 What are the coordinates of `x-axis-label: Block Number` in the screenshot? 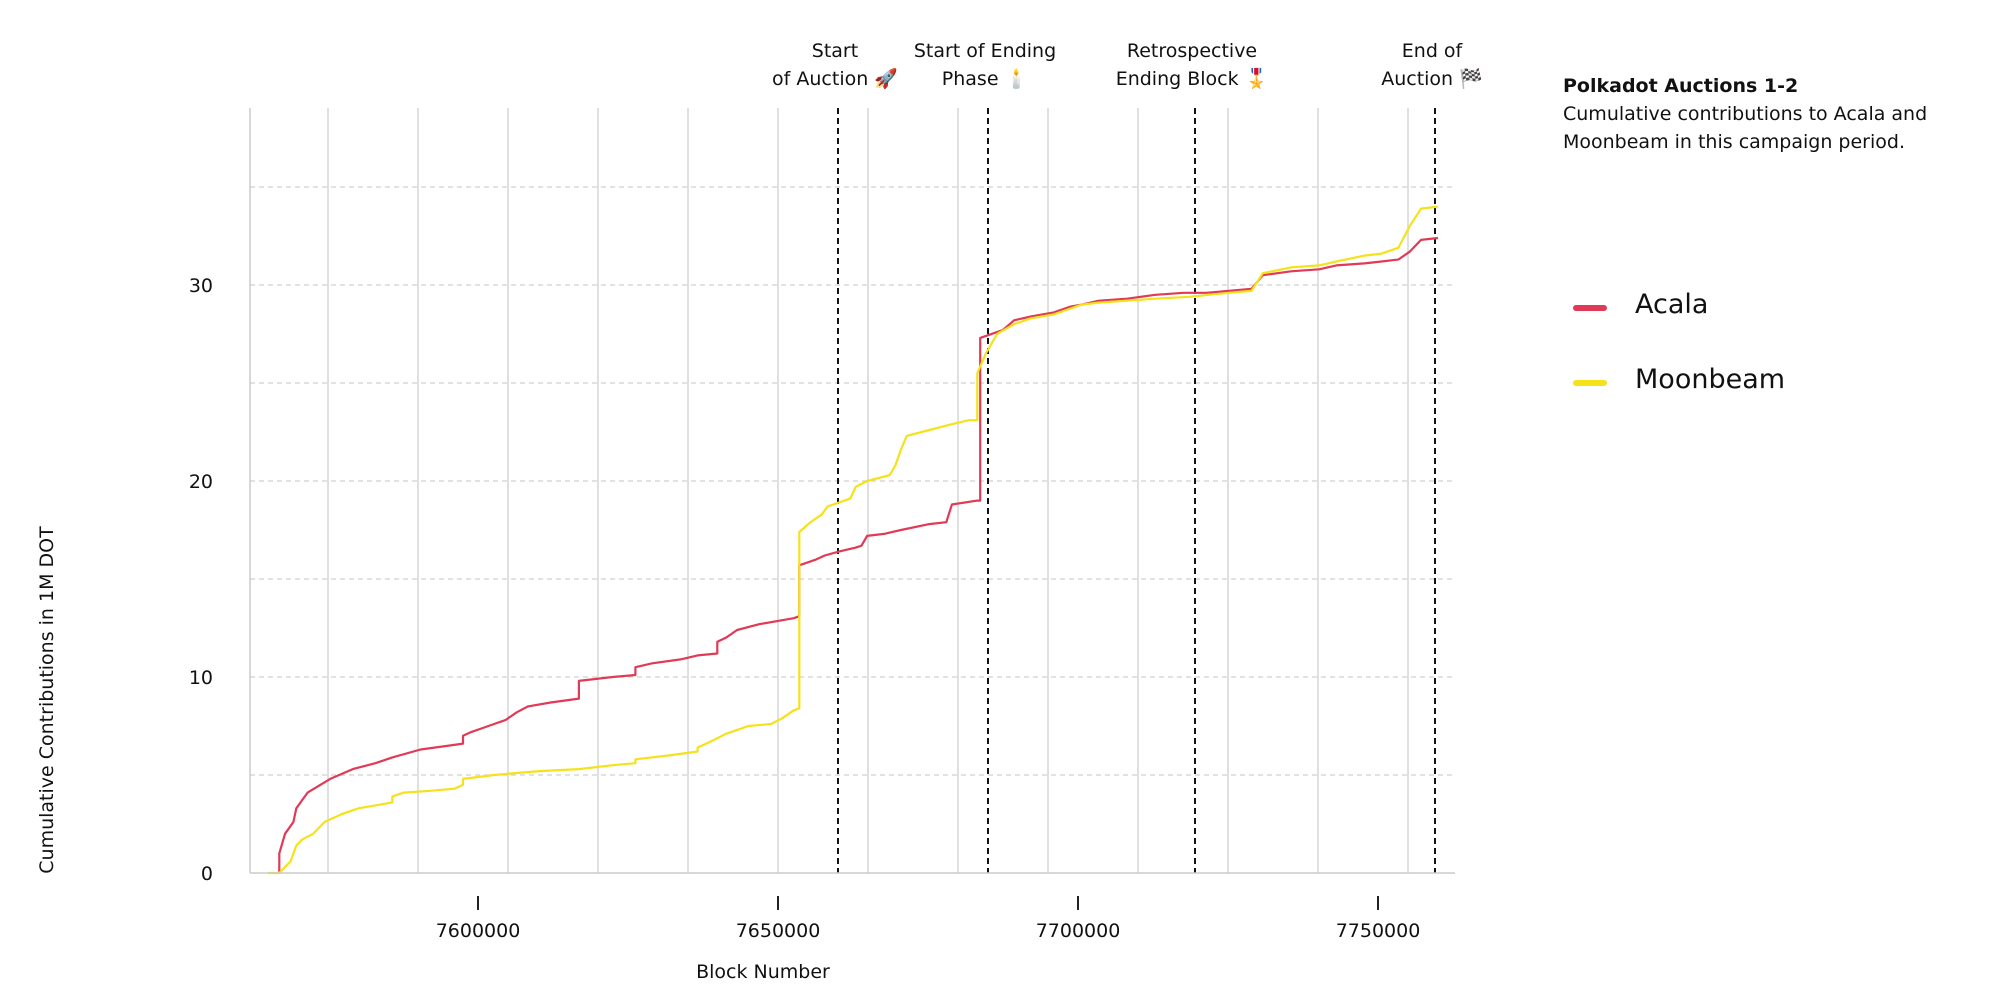 It's located at (763, 972).